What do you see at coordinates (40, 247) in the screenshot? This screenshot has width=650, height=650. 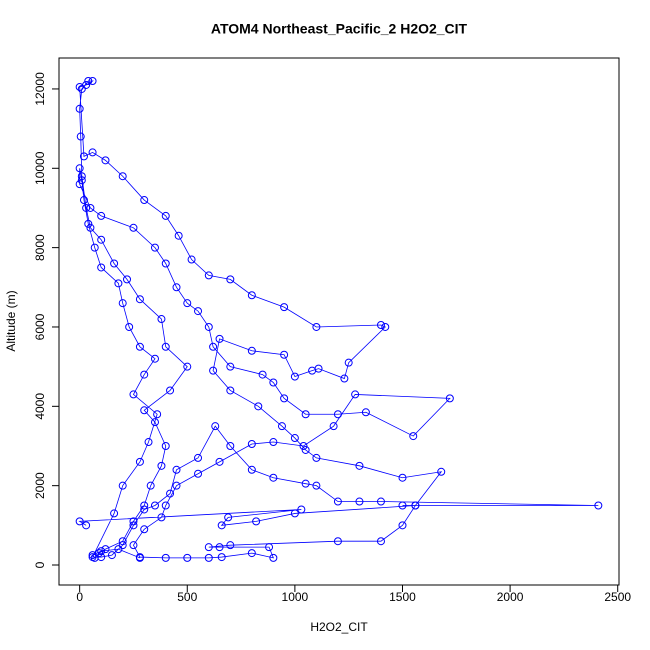 I see `y-tick-label: 8000` at bounding box center [40, 247].